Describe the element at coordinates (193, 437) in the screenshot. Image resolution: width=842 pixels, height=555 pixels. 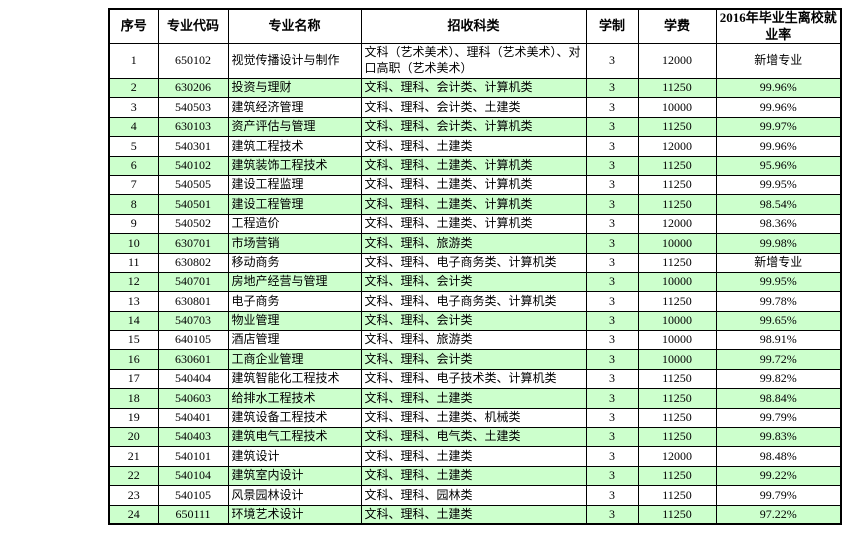
I see `cell-code: 540403` at that location.